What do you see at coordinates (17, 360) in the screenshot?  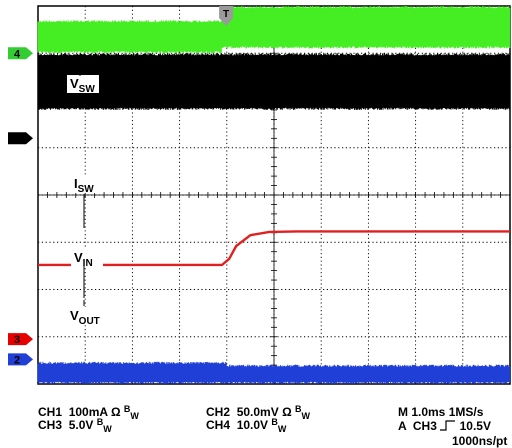 I see `channel-2-marker-label: 2` at bounding box center [17, 360].